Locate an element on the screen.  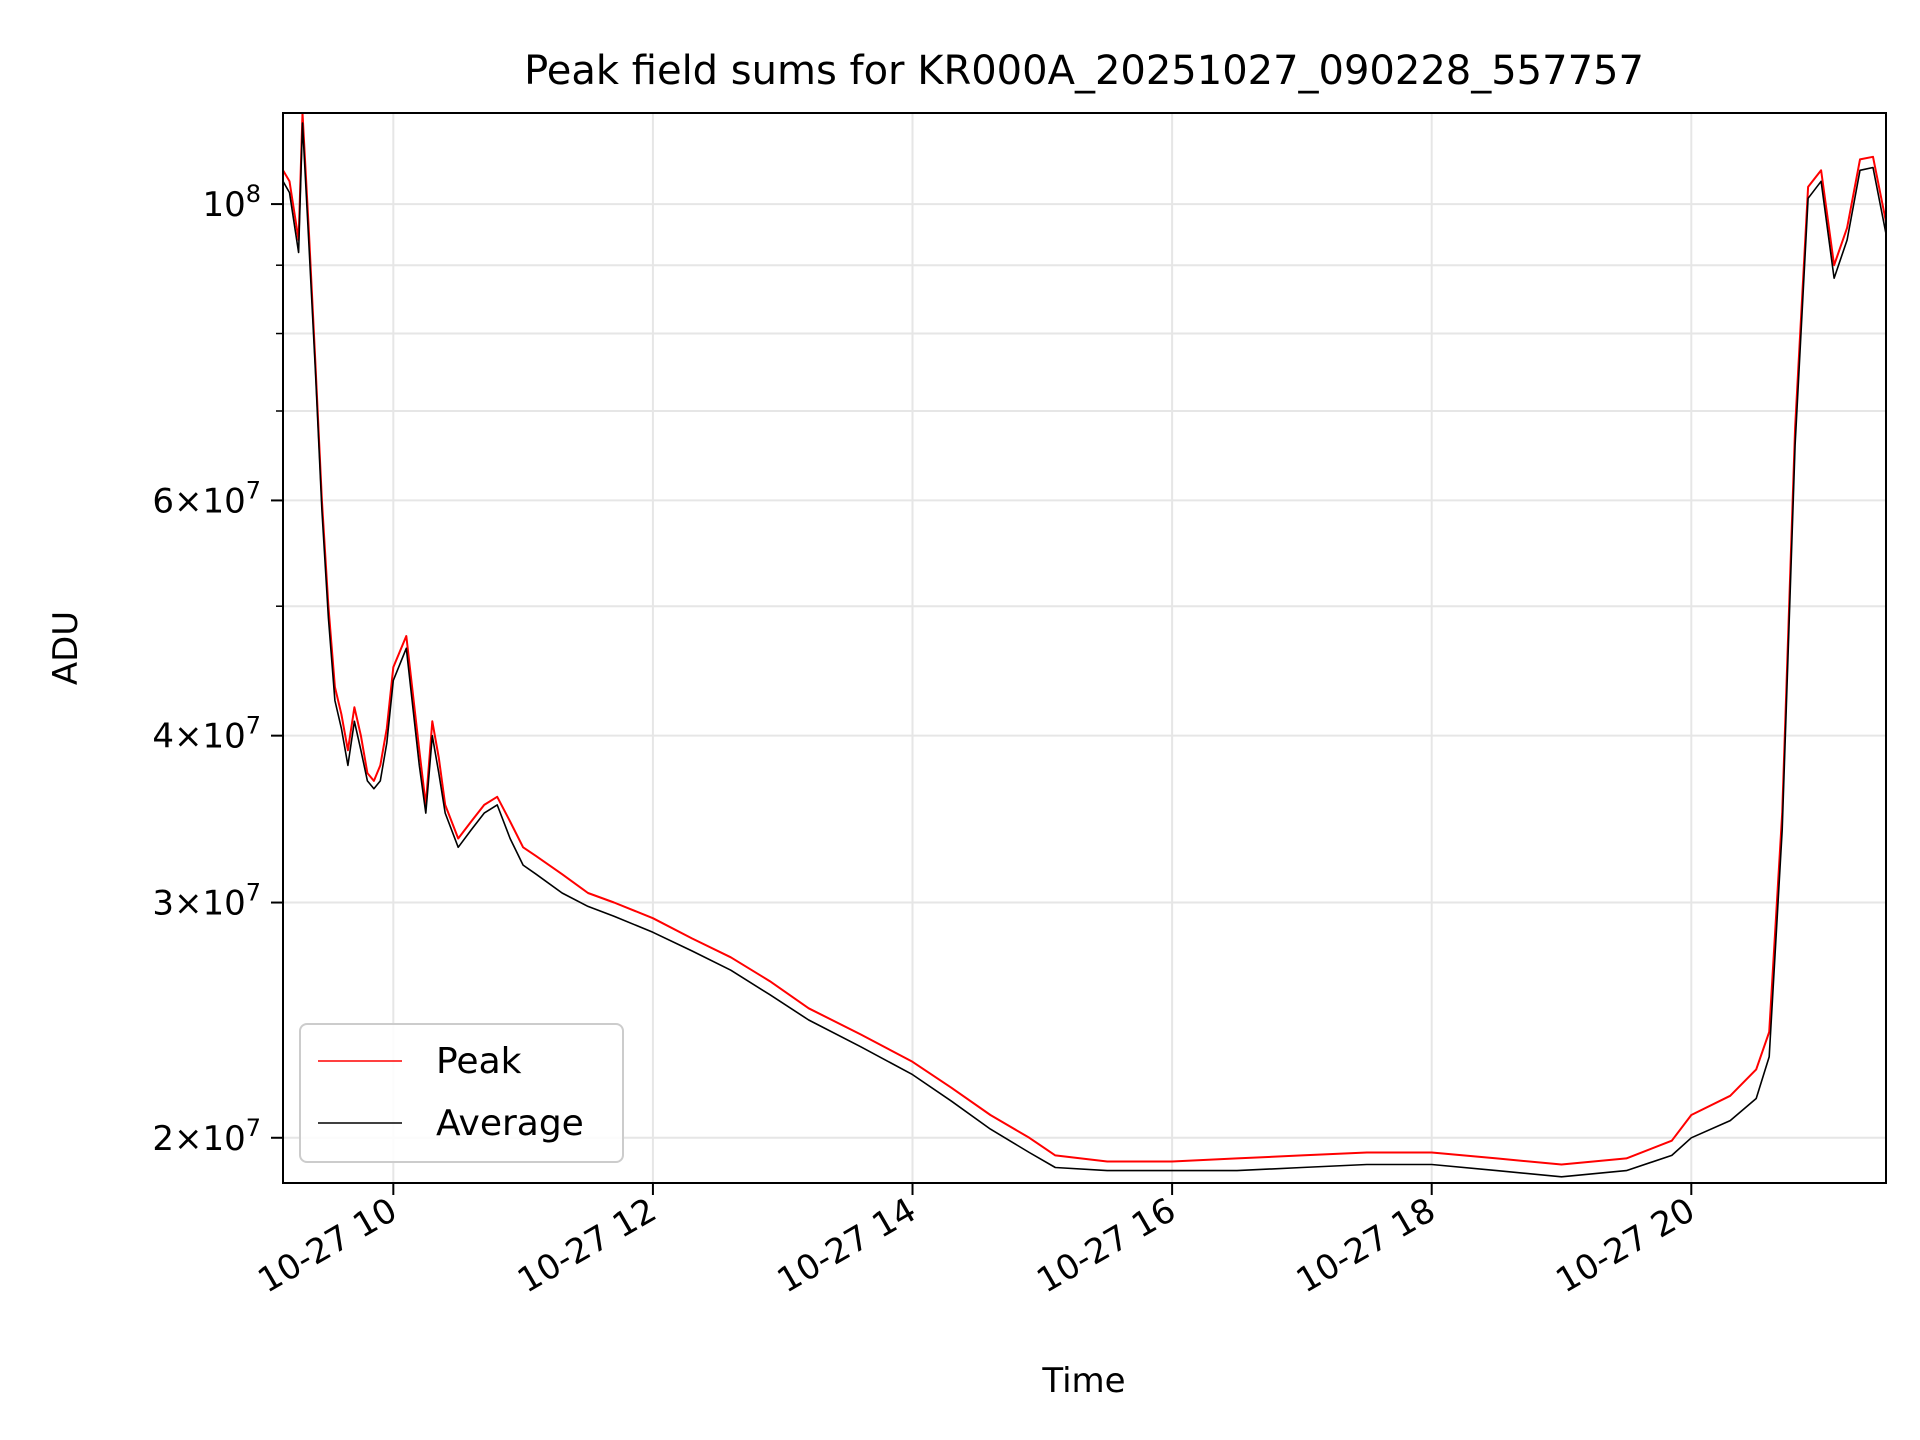
y-tick-label: 3×107 is located at coordinates (206, 901).